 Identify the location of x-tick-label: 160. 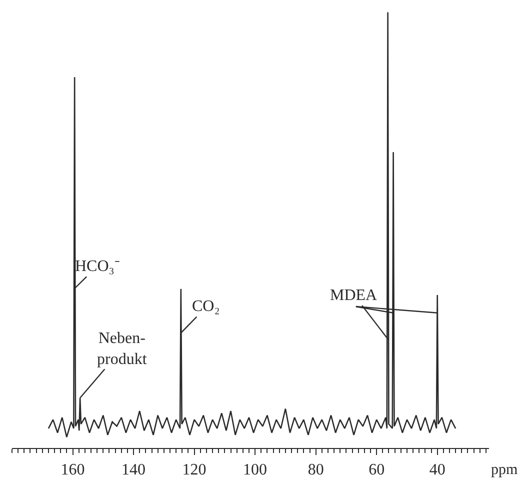
(72, 469).